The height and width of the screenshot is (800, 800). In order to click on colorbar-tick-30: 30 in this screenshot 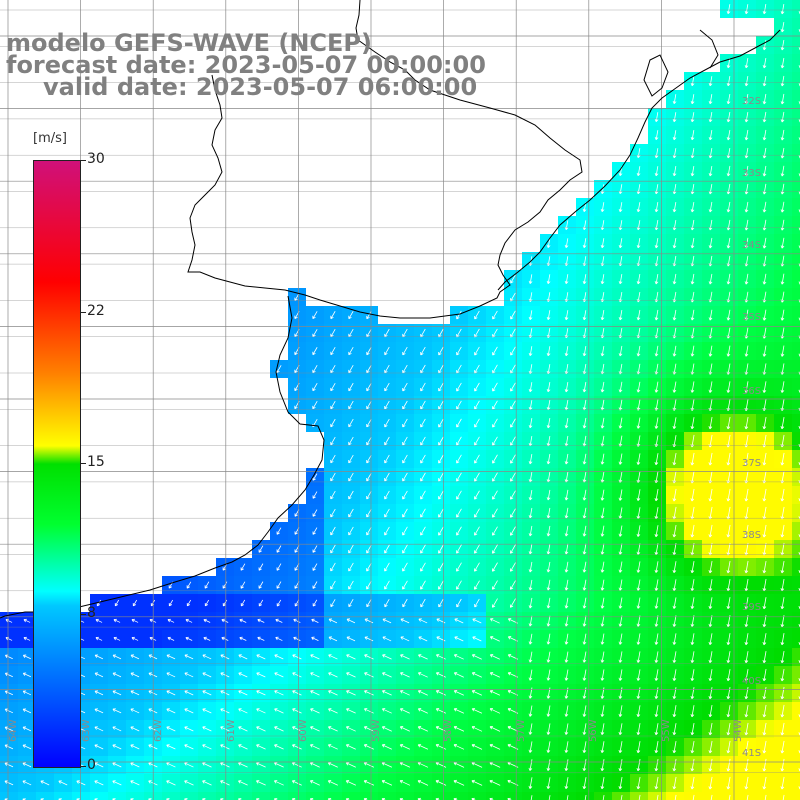, I will do `click(96, 159)`.